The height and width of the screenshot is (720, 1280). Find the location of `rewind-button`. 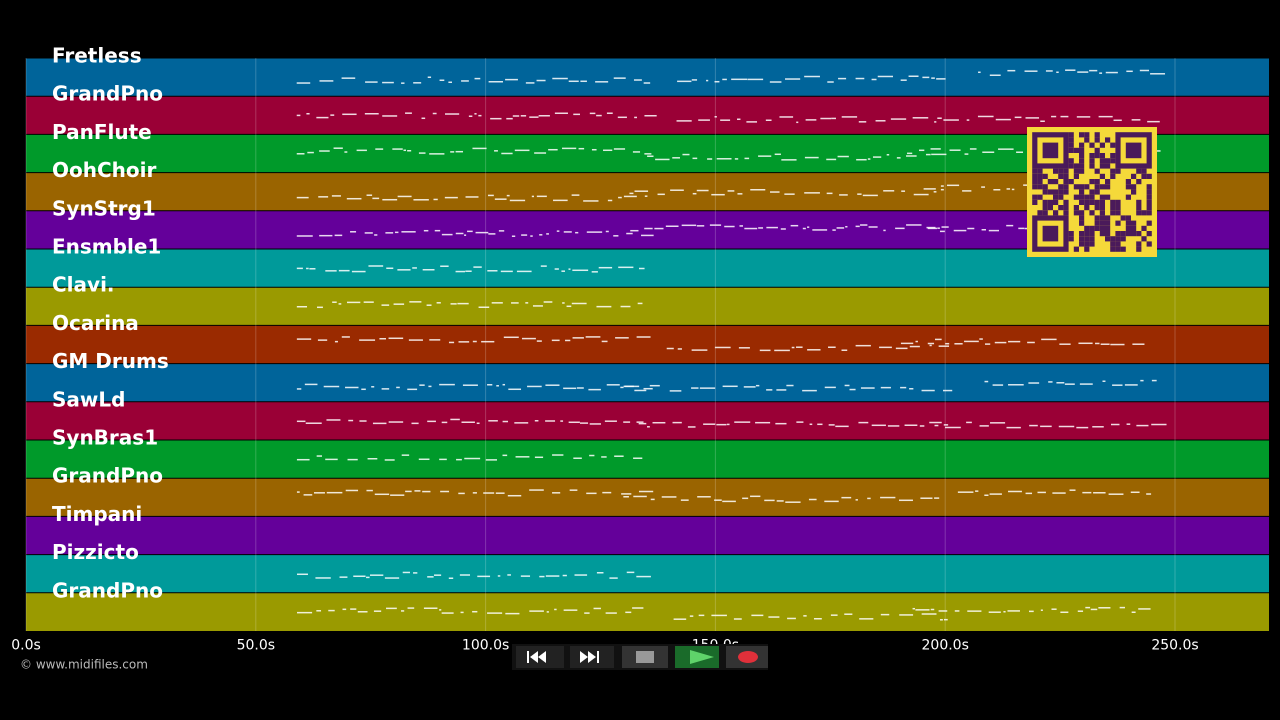

rewind-button is located at coordinates (540, 657).